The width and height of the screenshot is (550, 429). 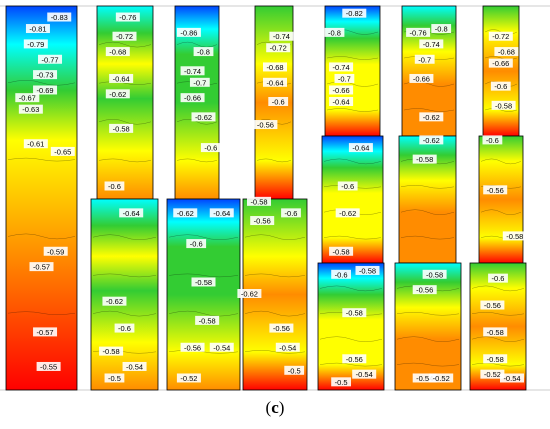 I want to click on contour-label-text: -0.72, so click(x=278, y=48).